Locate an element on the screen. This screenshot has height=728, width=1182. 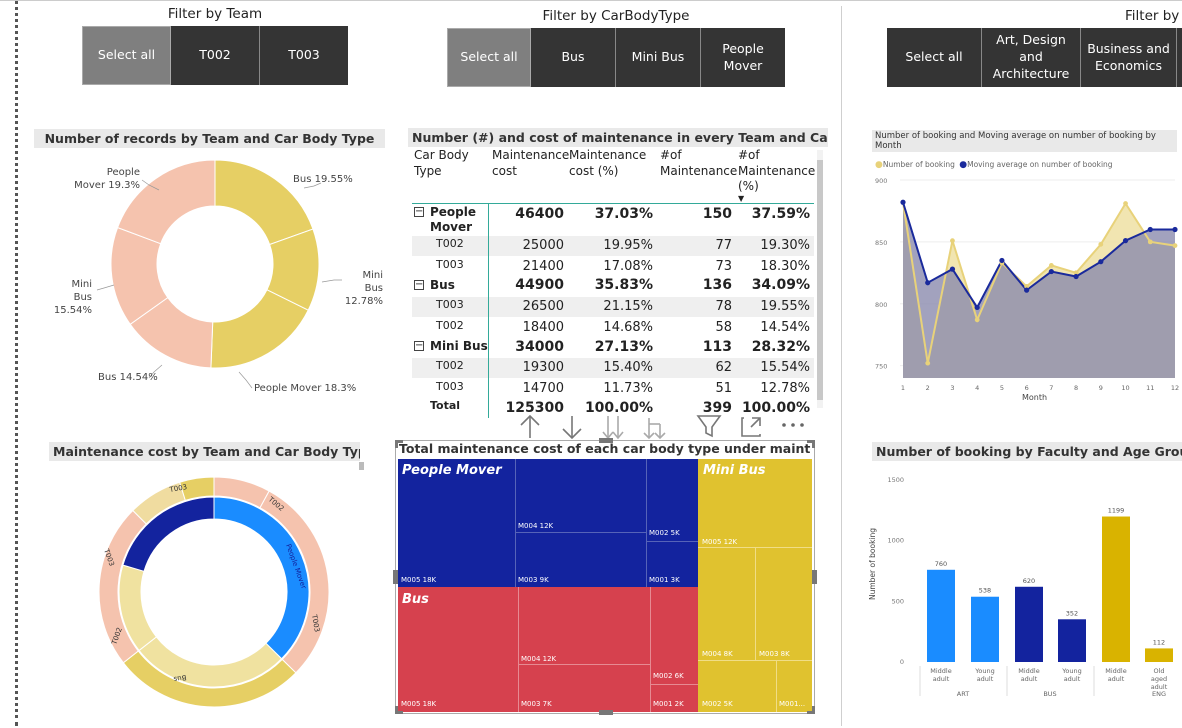
team-t003-button: T003 is located at coordinates (304, 55).